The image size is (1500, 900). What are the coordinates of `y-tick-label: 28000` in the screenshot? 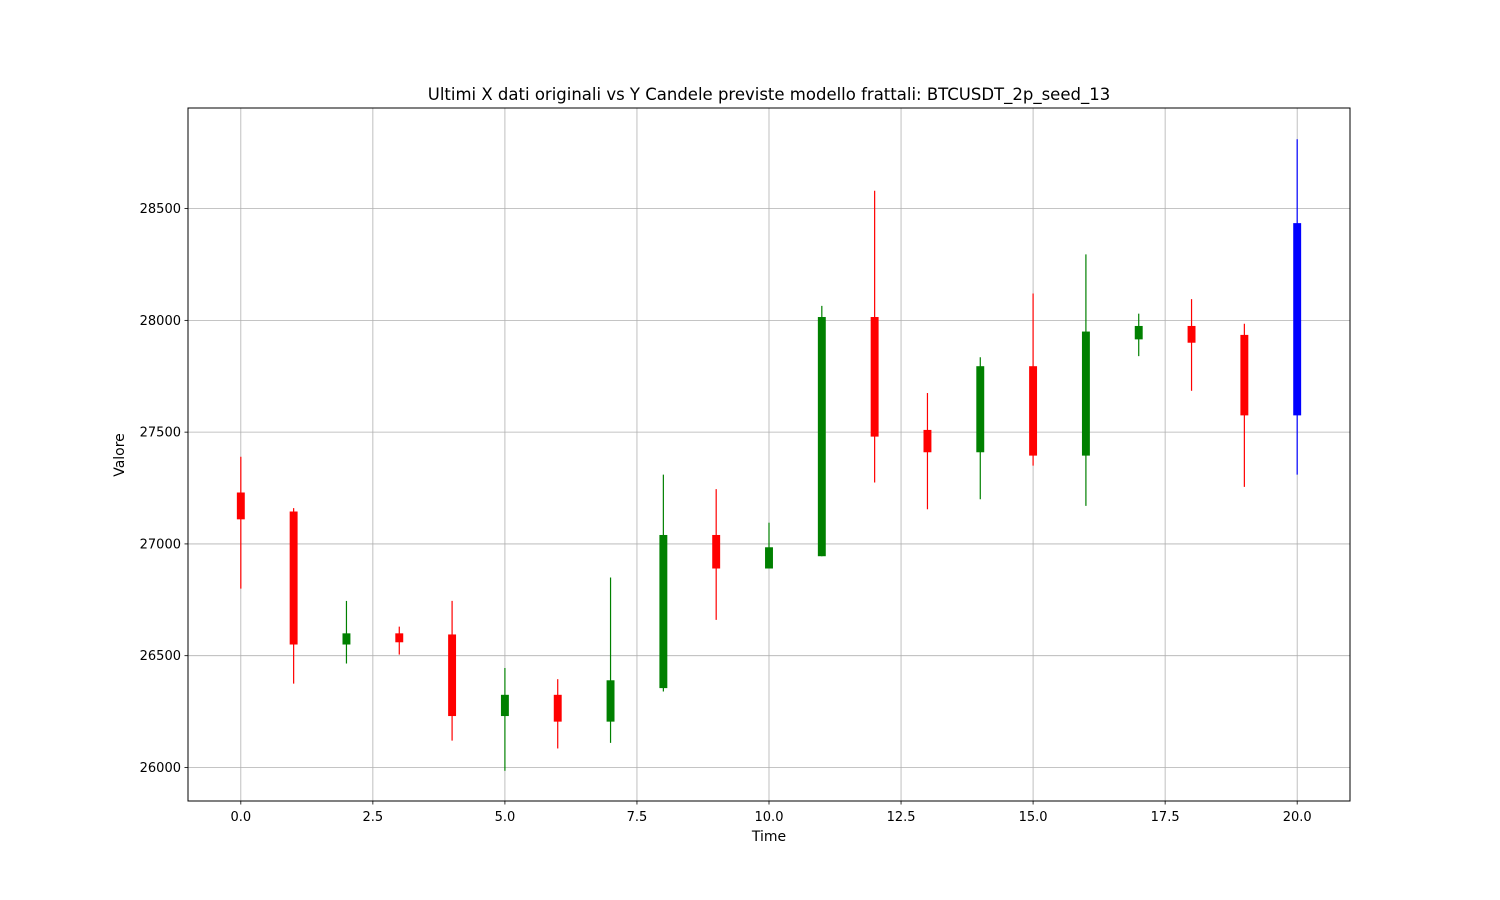 It's located at (160, 321).